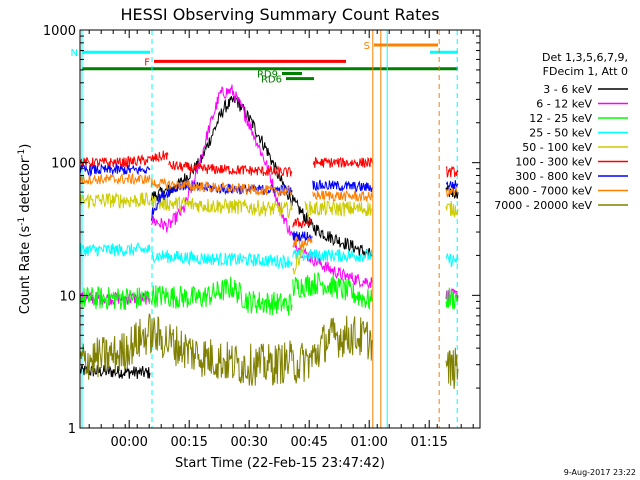 This screenshot has width=640, height=480. What do you see at coordinates (585, 71) in the screenshot?
I see `legend-header-line-2: FDecim 1, Att 0` at bounding box center [585, 71].